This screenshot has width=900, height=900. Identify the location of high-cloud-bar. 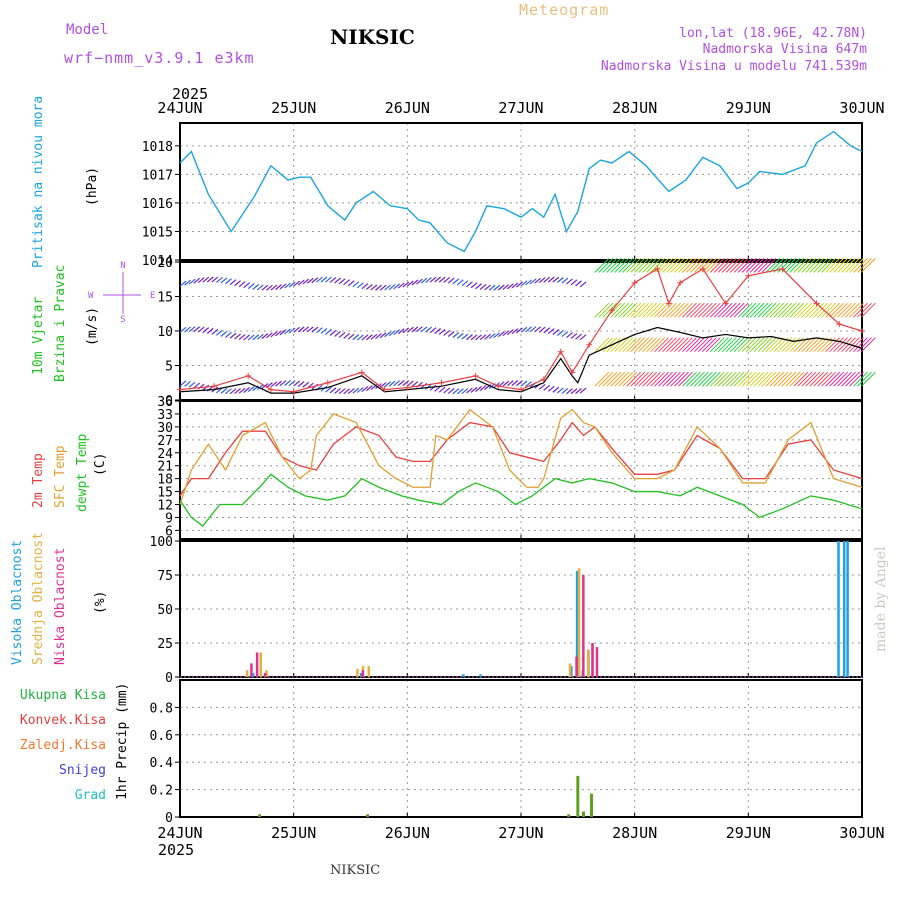
(838, 609).